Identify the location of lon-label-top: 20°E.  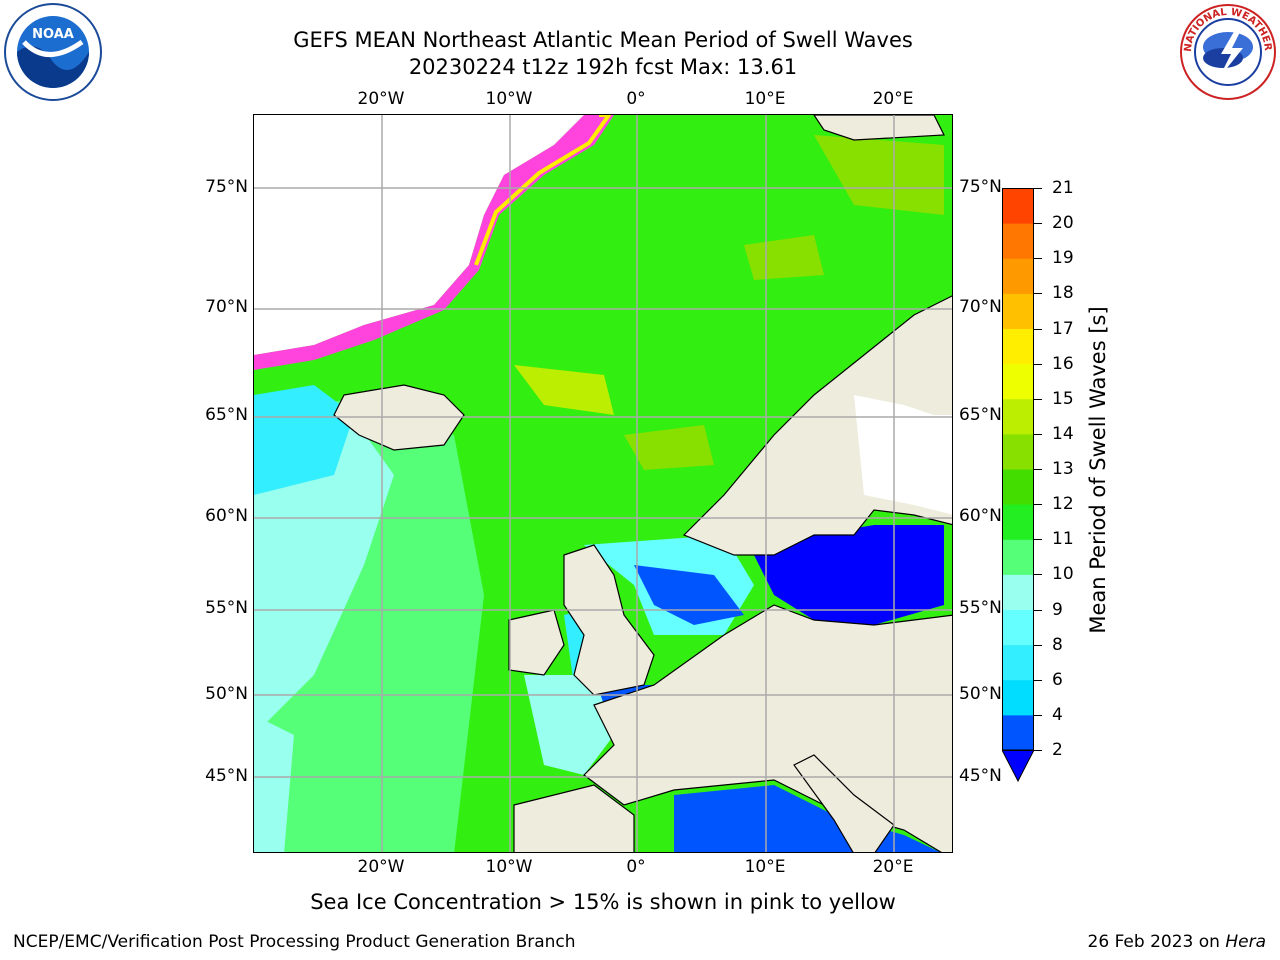
(893, 99).